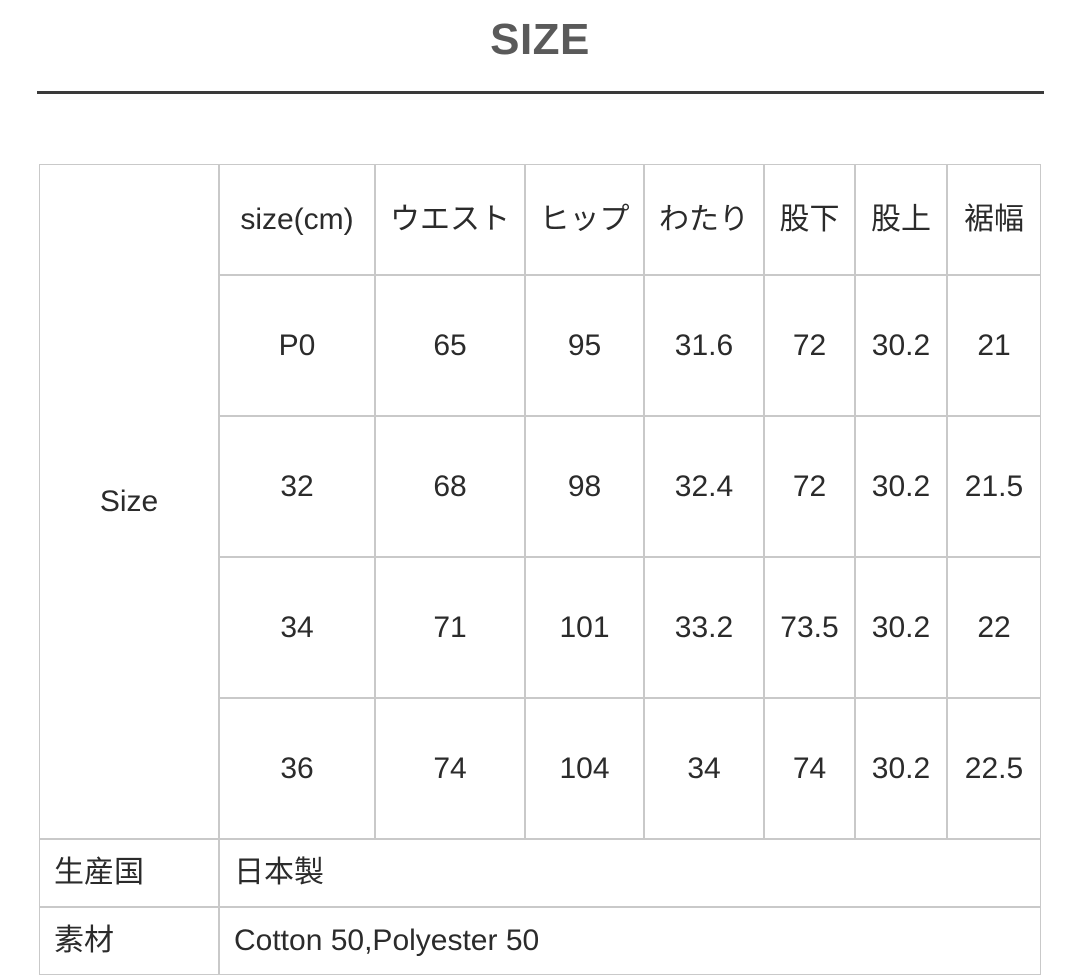 The image size is (1080, 975). What do you see at coordinates (704, 487) in the screenshot?
I see `cell-thigh: 32.4` at bounding box center [704, 487].